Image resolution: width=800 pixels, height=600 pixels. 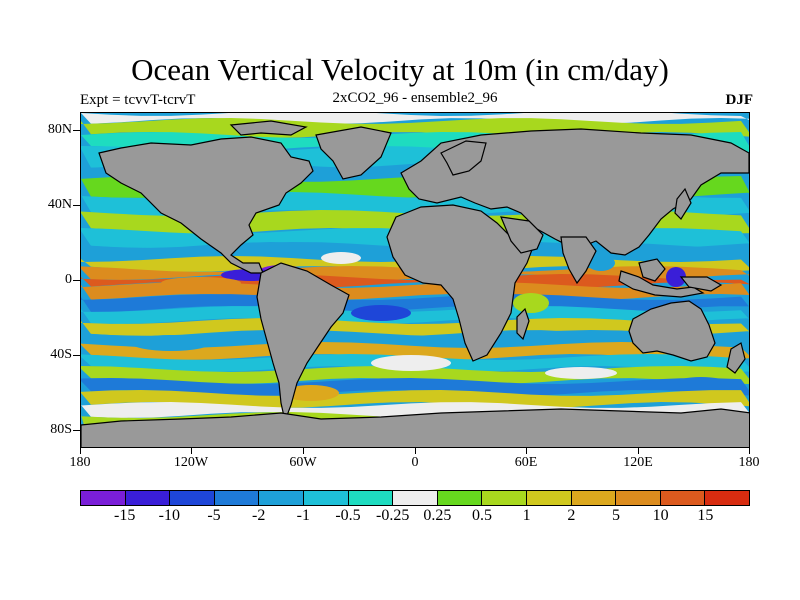 I want to click on colorbar-label: -1, so click(x=303, y=515).